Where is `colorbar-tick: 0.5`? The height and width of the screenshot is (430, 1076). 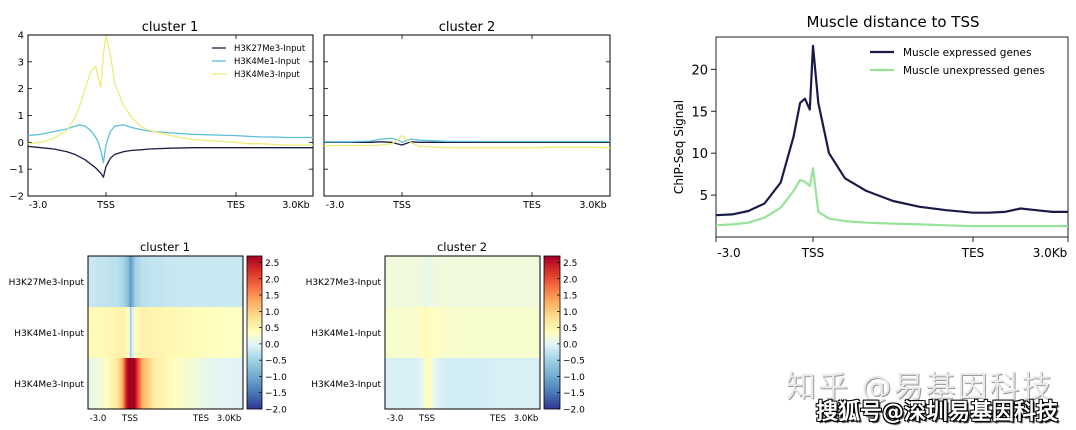
colorbar-tick: 0.5 is located at coordinates (570, 329).